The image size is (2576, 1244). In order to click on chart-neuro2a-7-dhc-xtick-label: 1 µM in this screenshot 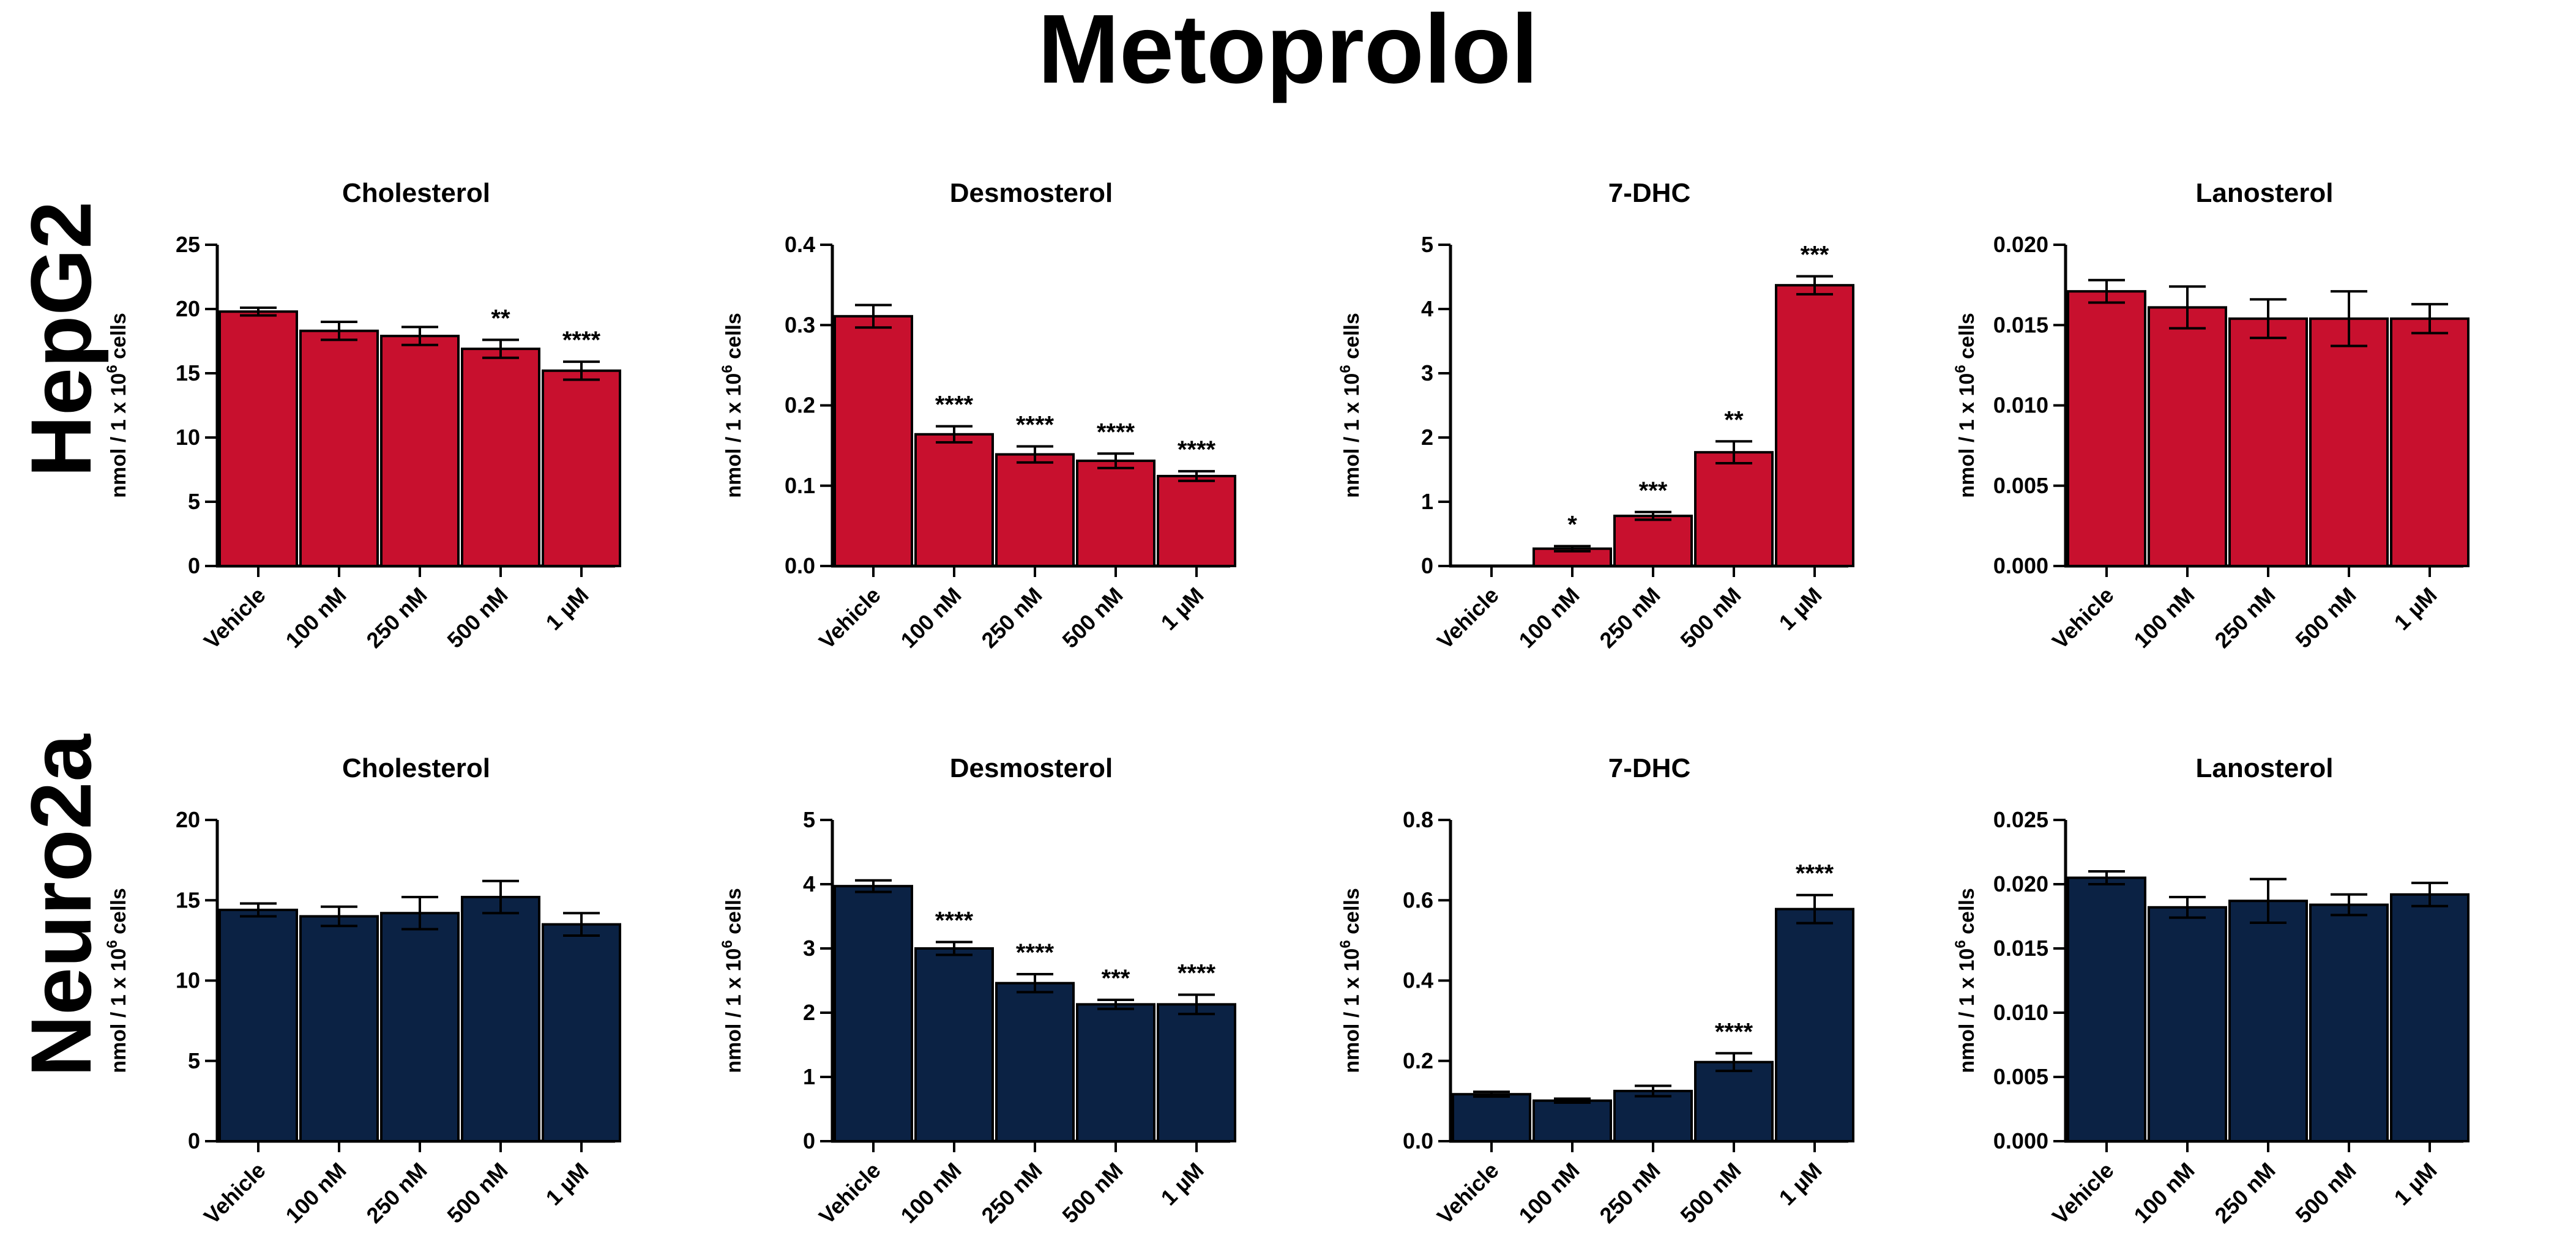, I will do `click(1800, 1184)`.